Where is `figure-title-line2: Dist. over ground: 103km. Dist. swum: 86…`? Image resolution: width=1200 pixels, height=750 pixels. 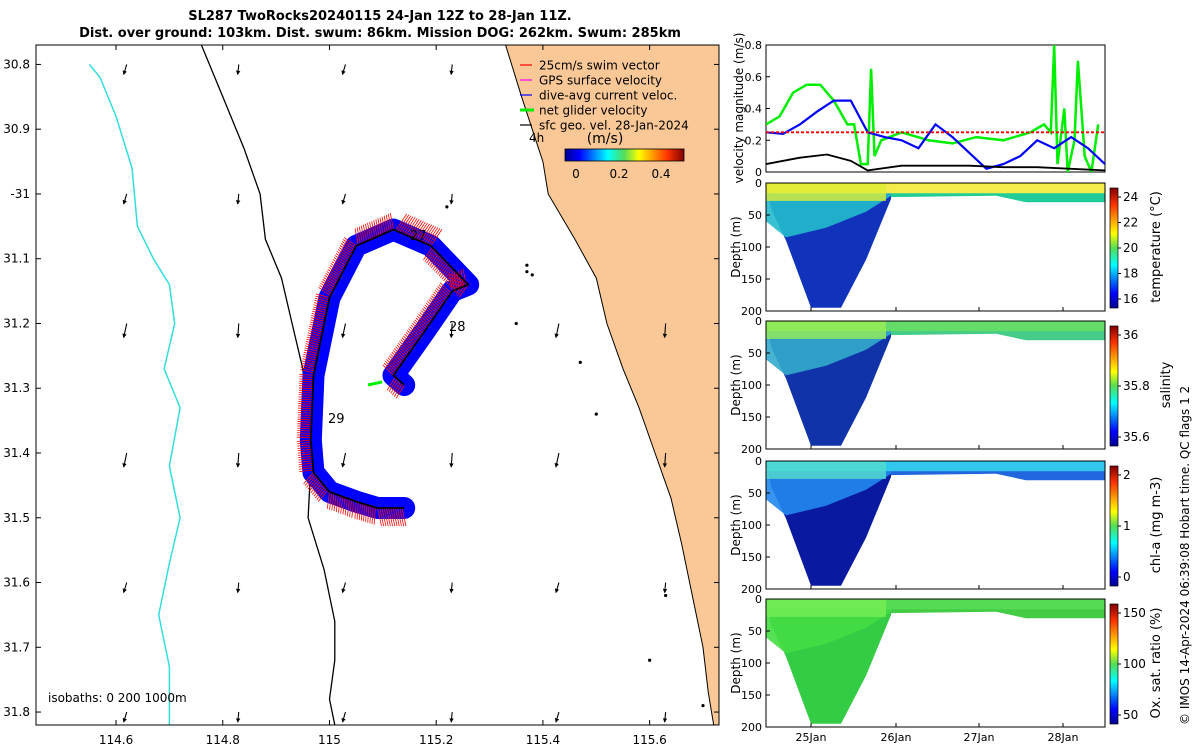 figure-title-line2: Dist. over ground: 103km. Dist. swum: 86… is located at coordinates (380, 33).